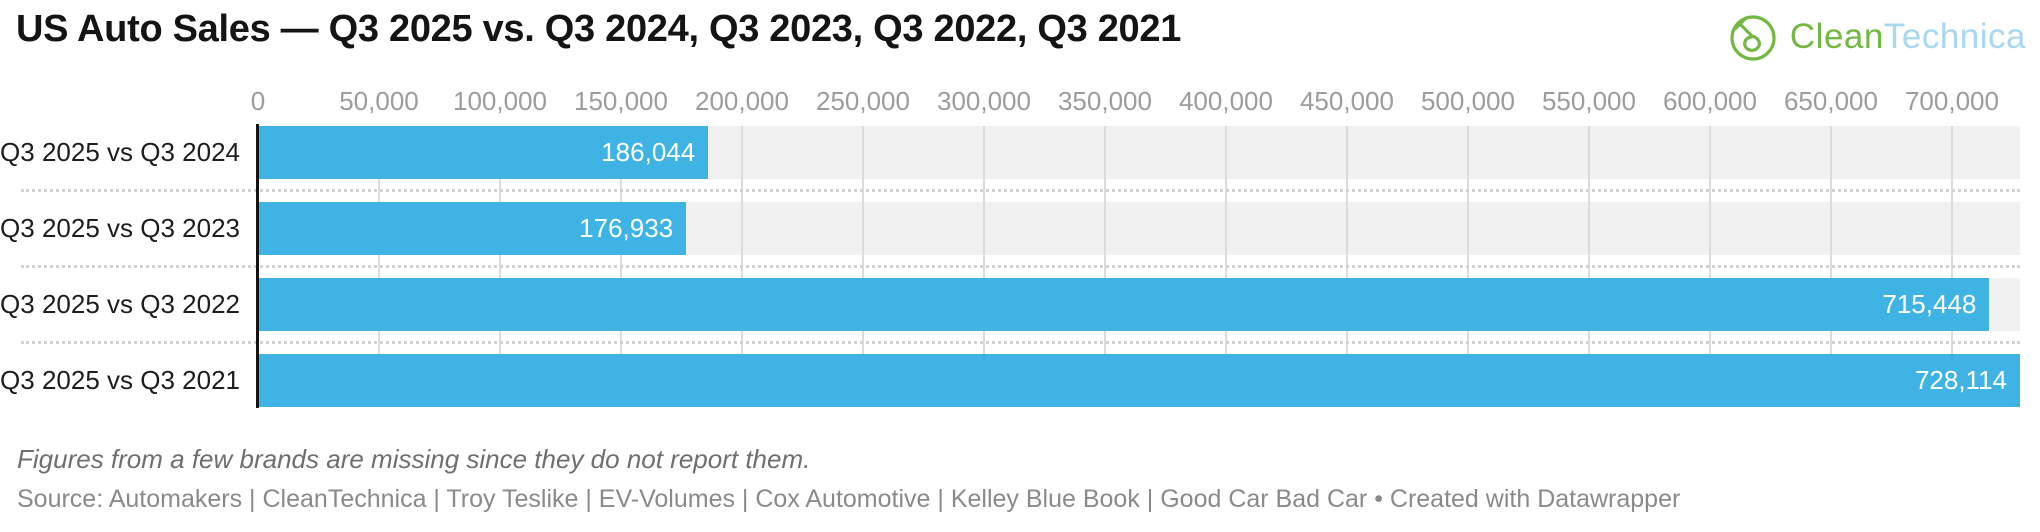  Describe the element at coordinates (257, 266) in the screenshot. I see `axis-zero-line` at that location.